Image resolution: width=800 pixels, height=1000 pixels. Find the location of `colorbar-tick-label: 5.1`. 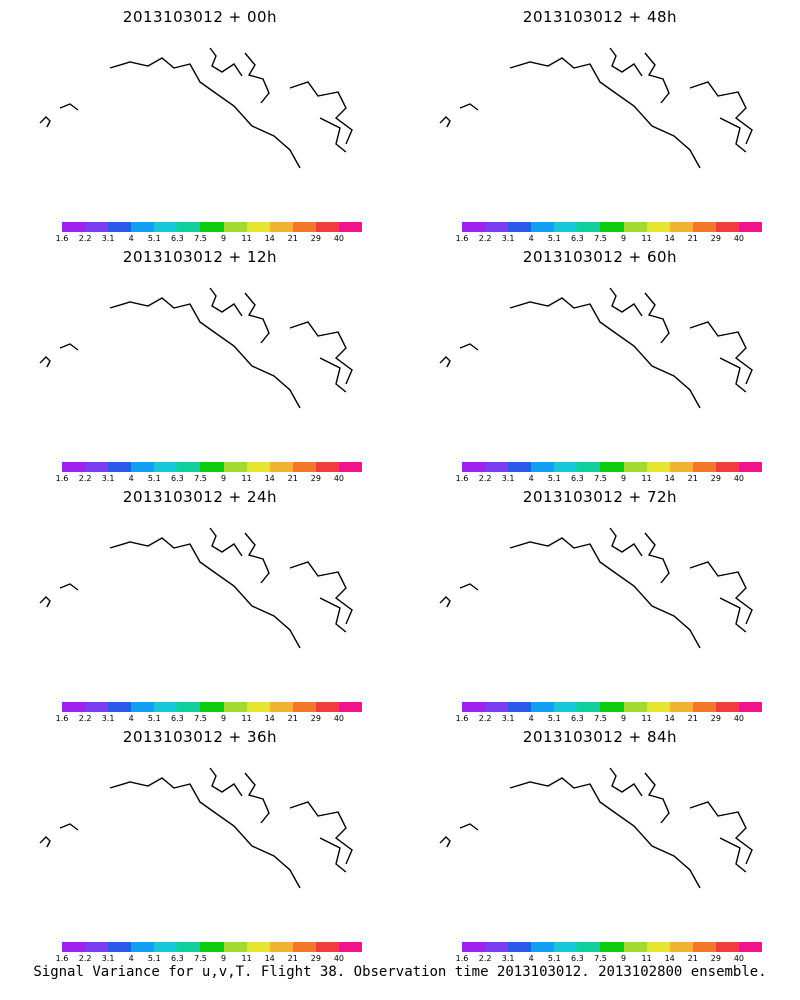

colorbar-tick-label: 5.1 is located at coordinates (554, 238).